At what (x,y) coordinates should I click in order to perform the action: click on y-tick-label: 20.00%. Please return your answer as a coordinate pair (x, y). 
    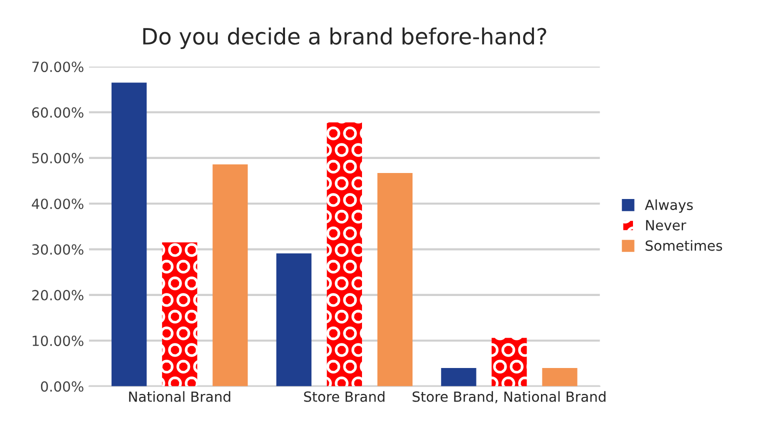
    Looking at the image, I should click on (58, 295).